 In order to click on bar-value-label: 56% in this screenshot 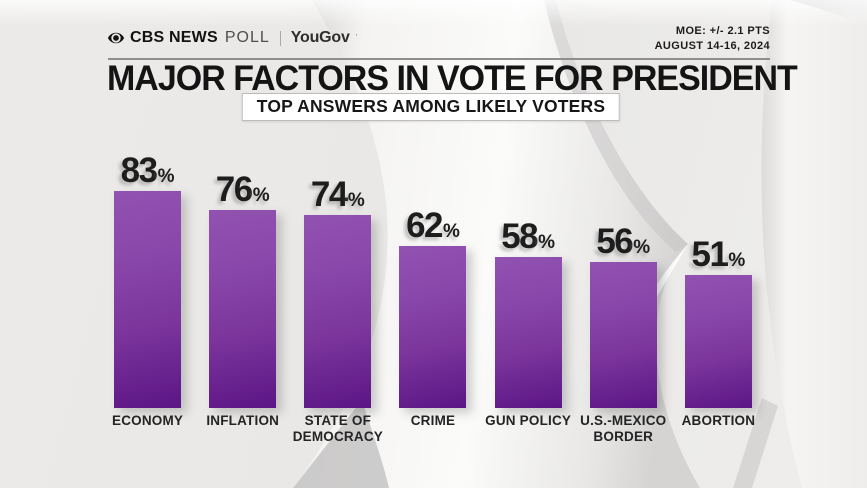, I will do `click(623, 241)`.